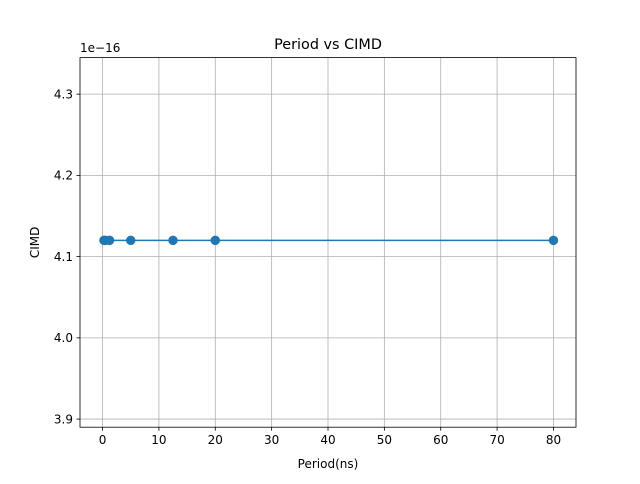 This screenshot has width=640, height=484. I want to click on y-tick-label: 4.3, so click(63, 94).